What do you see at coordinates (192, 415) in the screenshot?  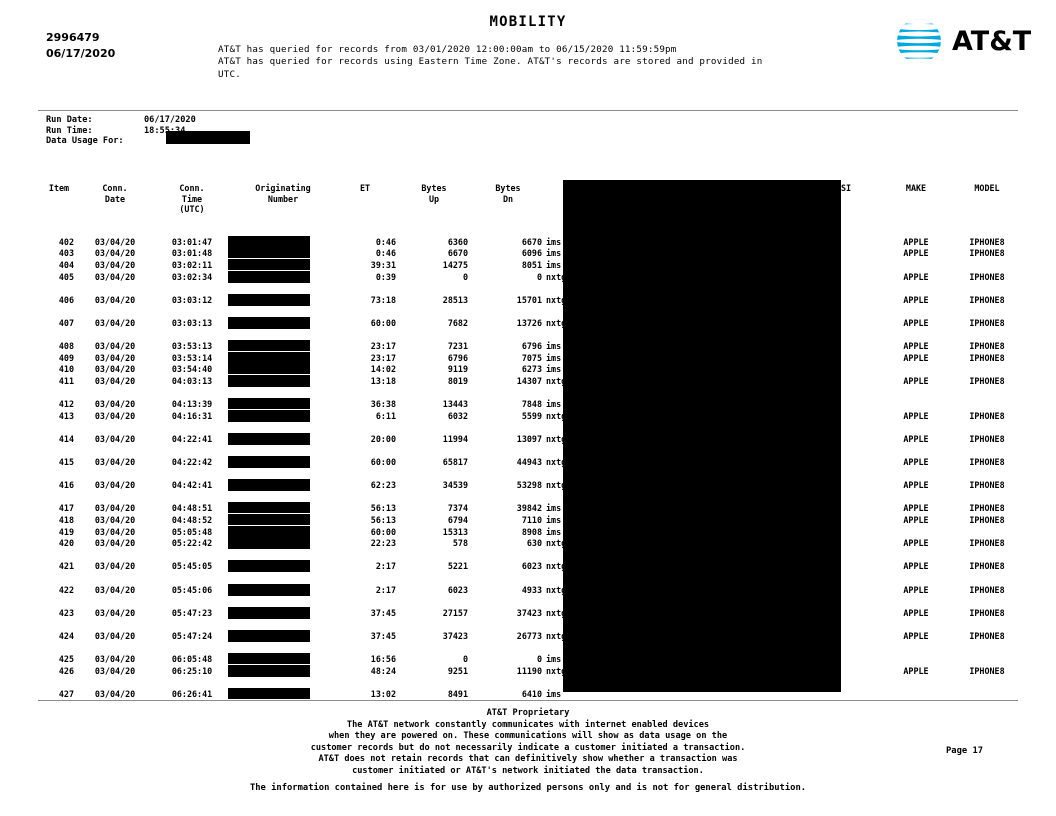 I see `cell-time: 04:16:31` at bounding box center [192, 415].